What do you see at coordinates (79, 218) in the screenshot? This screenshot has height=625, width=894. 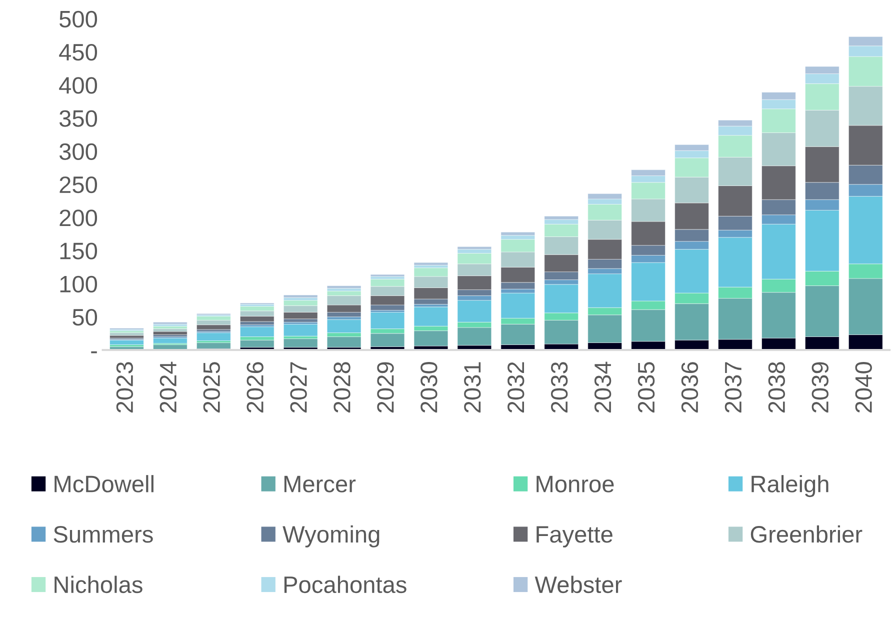 I see `y-tick-label: 200` at bounding box center [79, 218].